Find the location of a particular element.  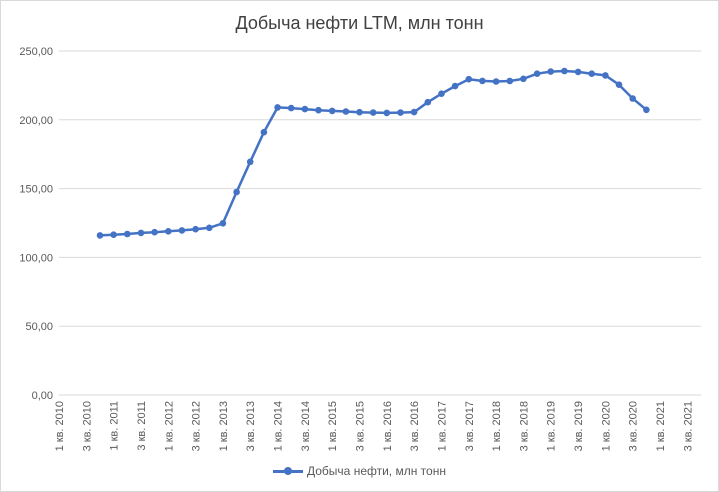

x-tick-label: 1 кв. 2021 is located at coordinates (661, 426).